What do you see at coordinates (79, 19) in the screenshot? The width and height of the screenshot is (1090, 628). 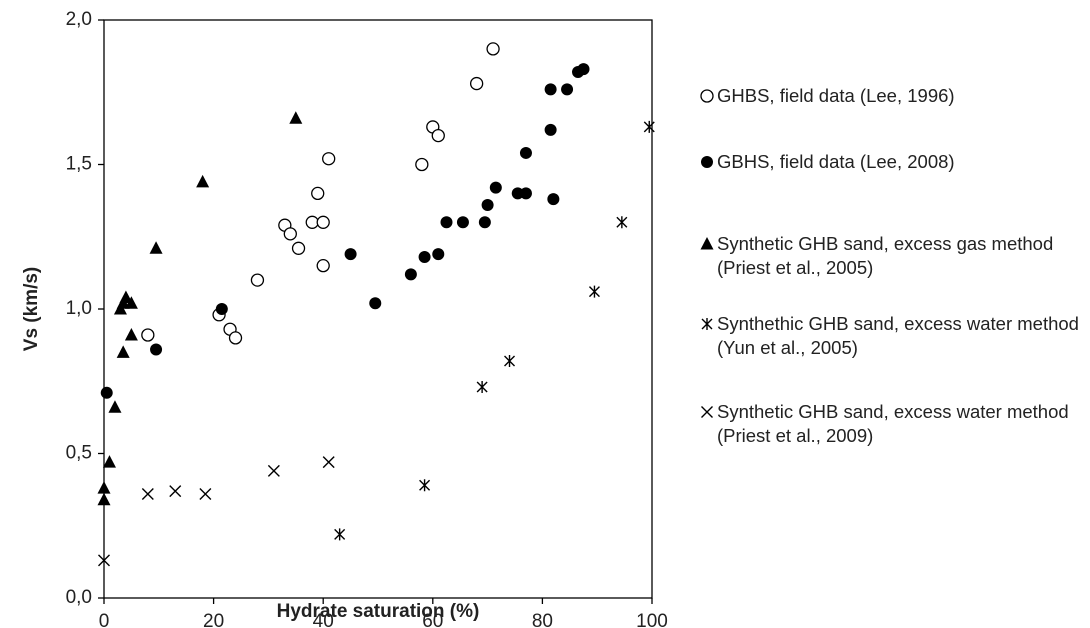 I see `y-tick-label: 2,0` at bounding box center [79, 19].